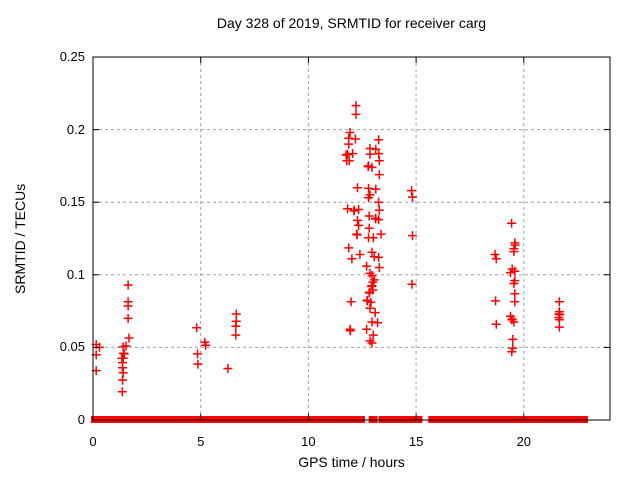 This screenshot has width=640, height=480. Describe the element at coordinates (72, 56) in the screenshot. I see `y-tick-label: 0.25` at that location.